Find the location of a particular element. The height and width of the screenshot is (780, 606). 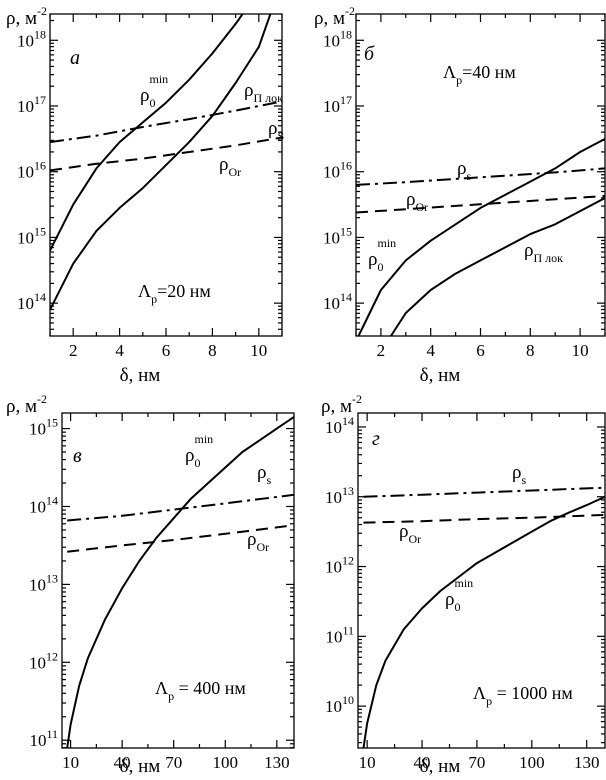

panel-letter: г is located at coordinates (376, 439).